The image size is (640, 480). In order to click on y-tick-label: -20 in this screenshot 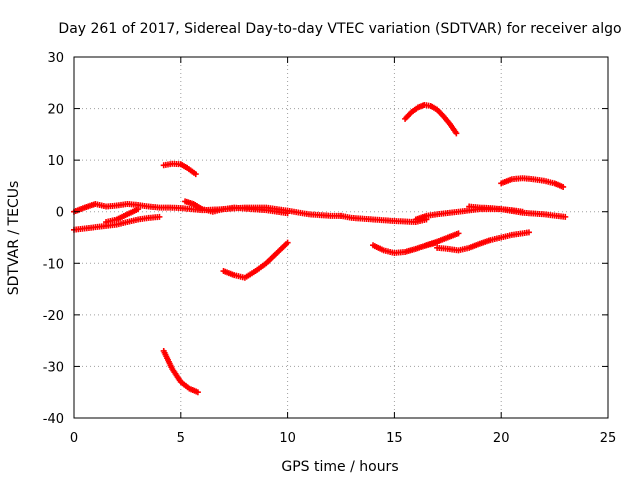, I will do `click(53, 316)`.